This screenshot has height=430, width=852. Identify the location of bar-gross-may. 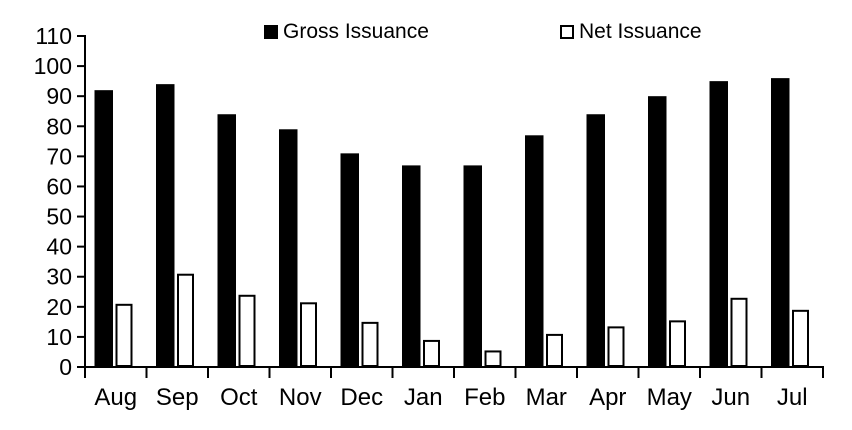
(657, 231).